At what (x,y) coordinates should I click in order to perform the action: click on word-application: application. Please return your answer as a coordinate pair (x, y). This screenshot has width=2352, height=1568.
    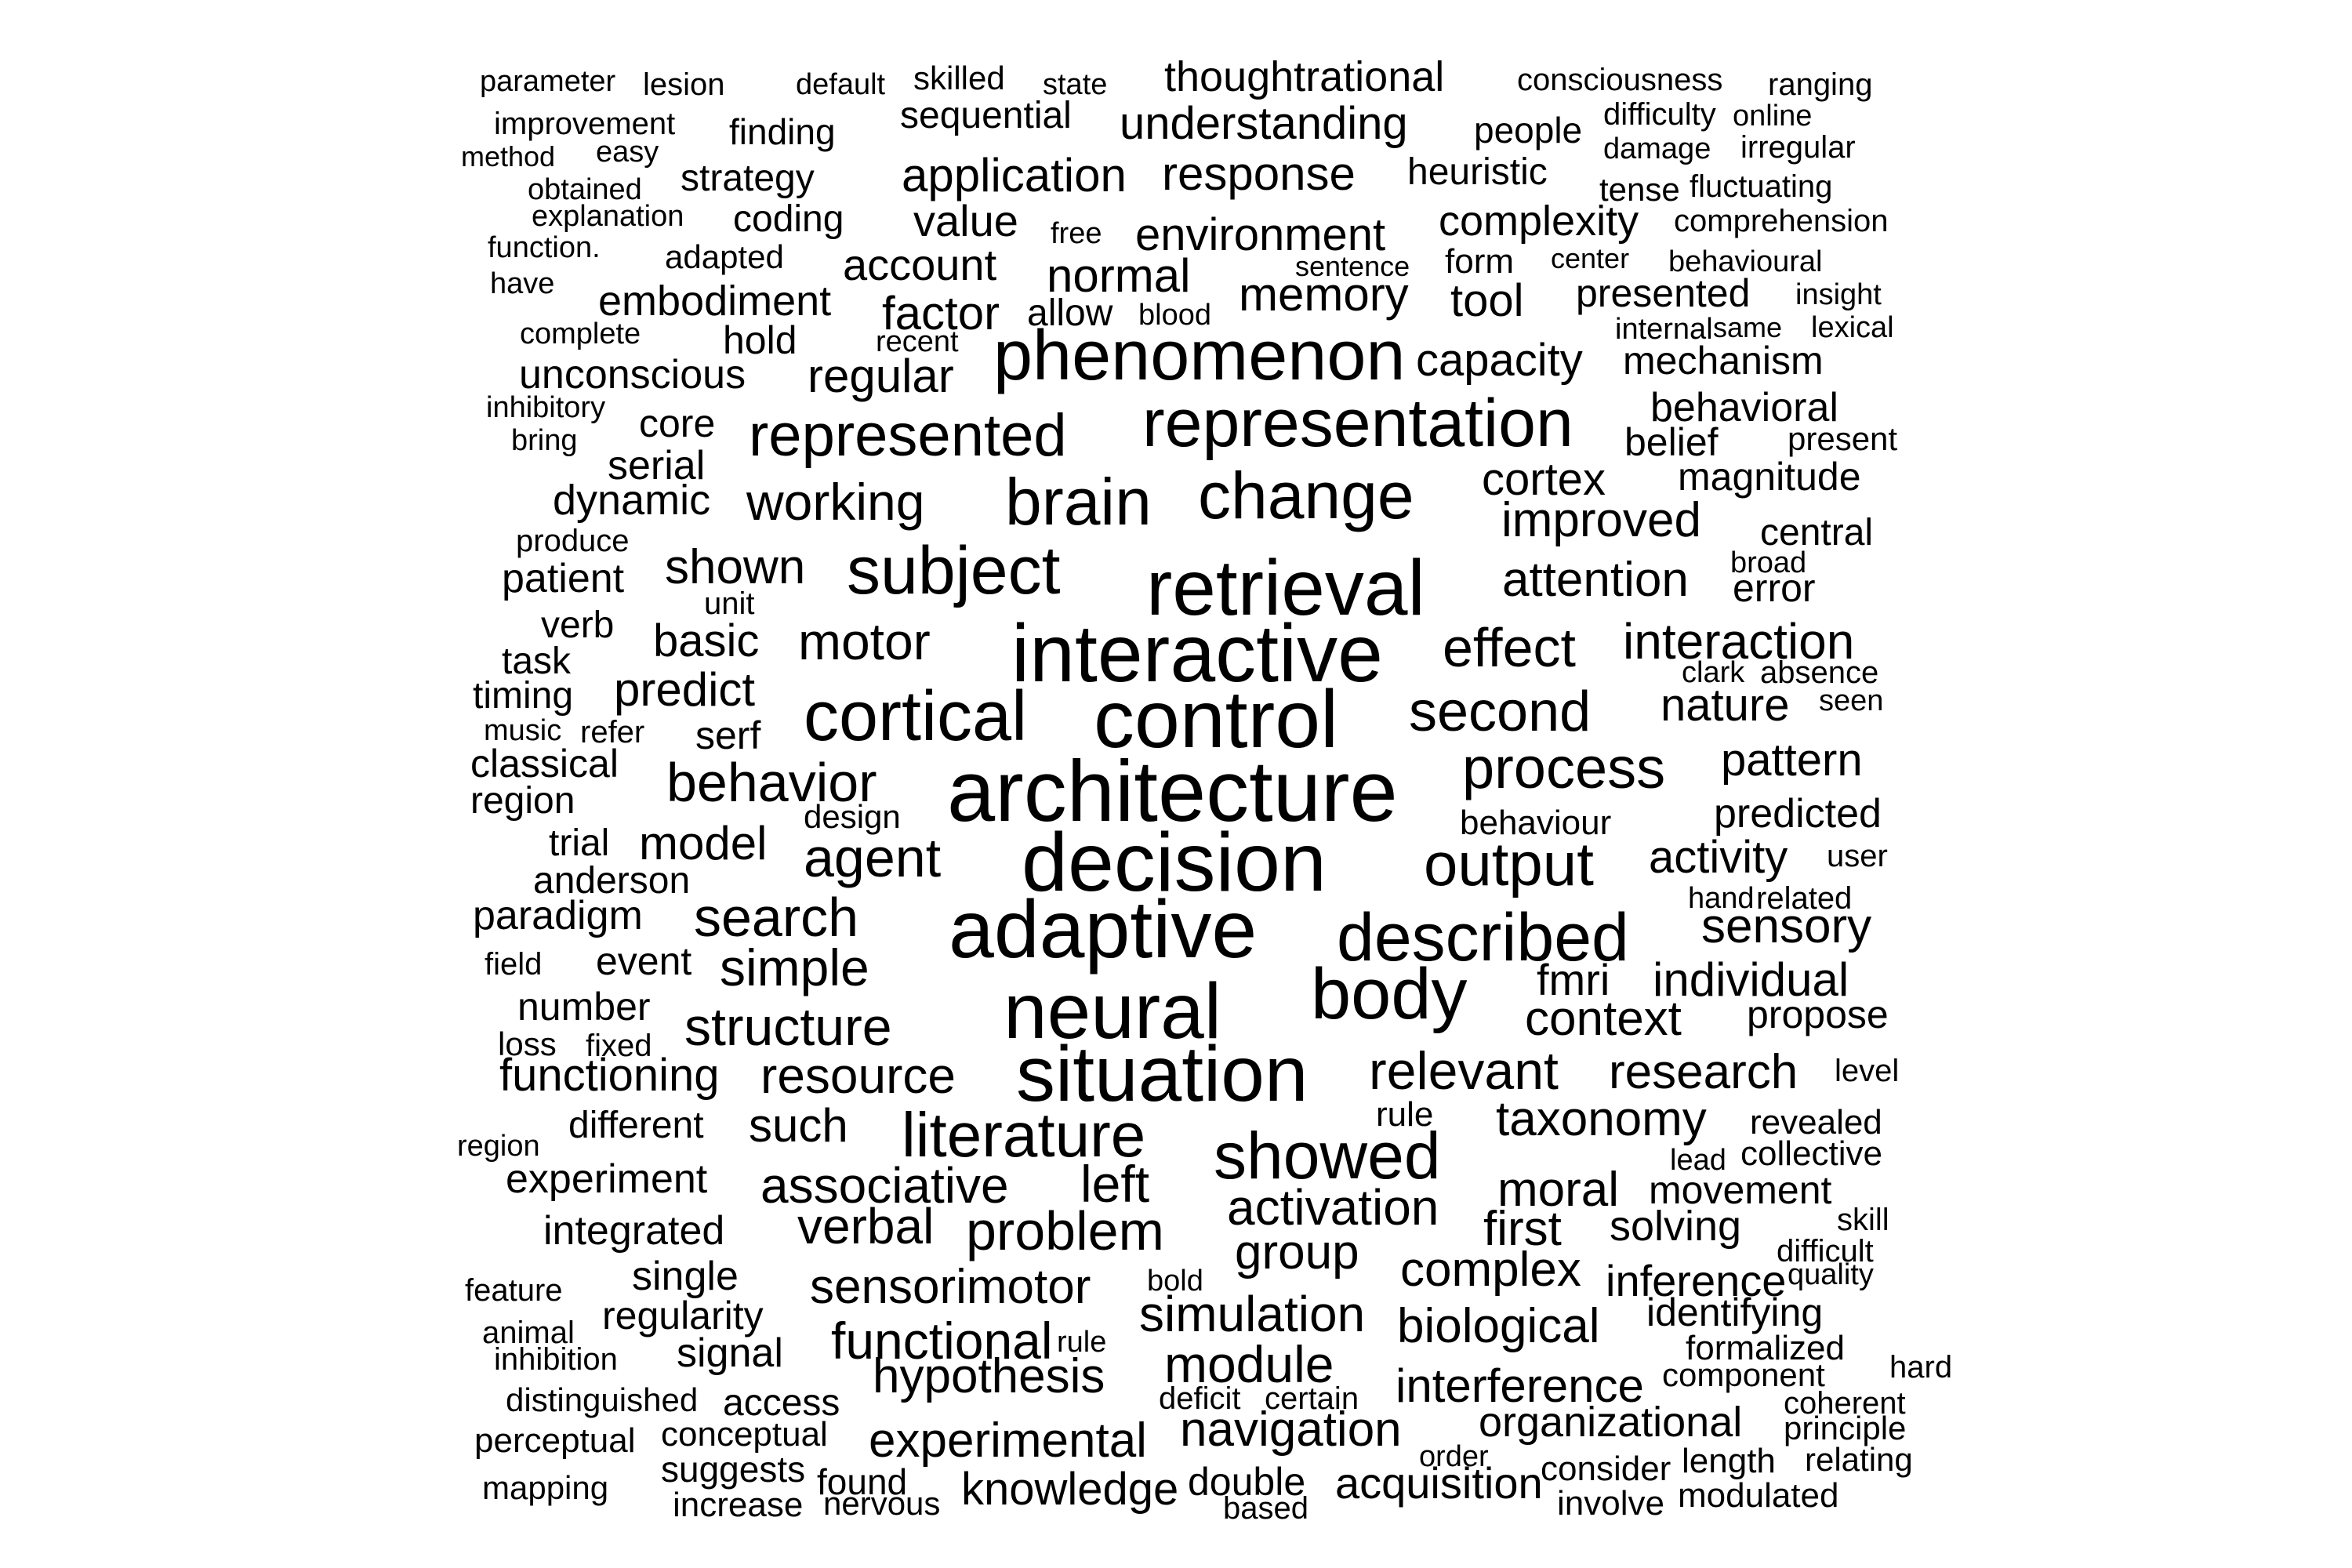
    Looking at the image, I should click on (1015, 175).